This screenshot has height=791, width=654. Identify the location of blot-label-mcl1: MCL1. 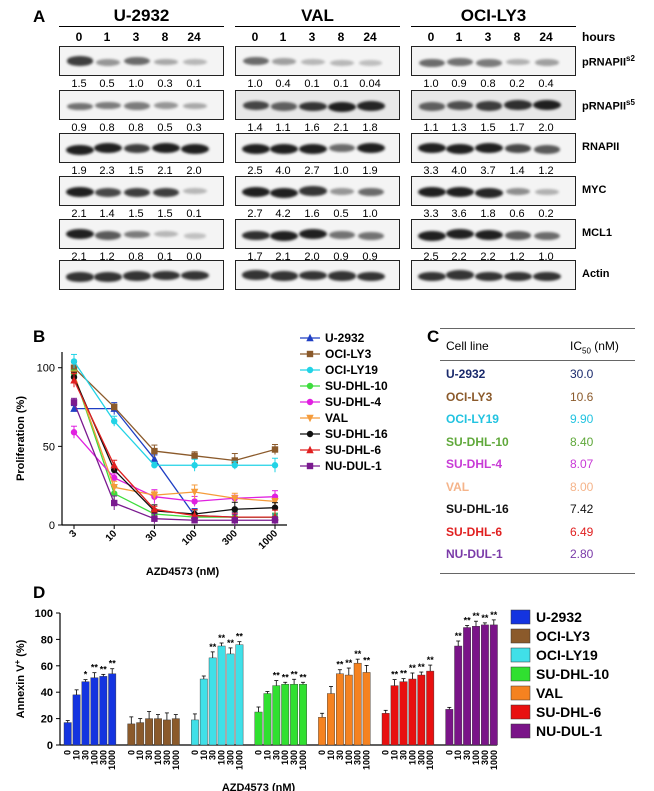
(597, 233).